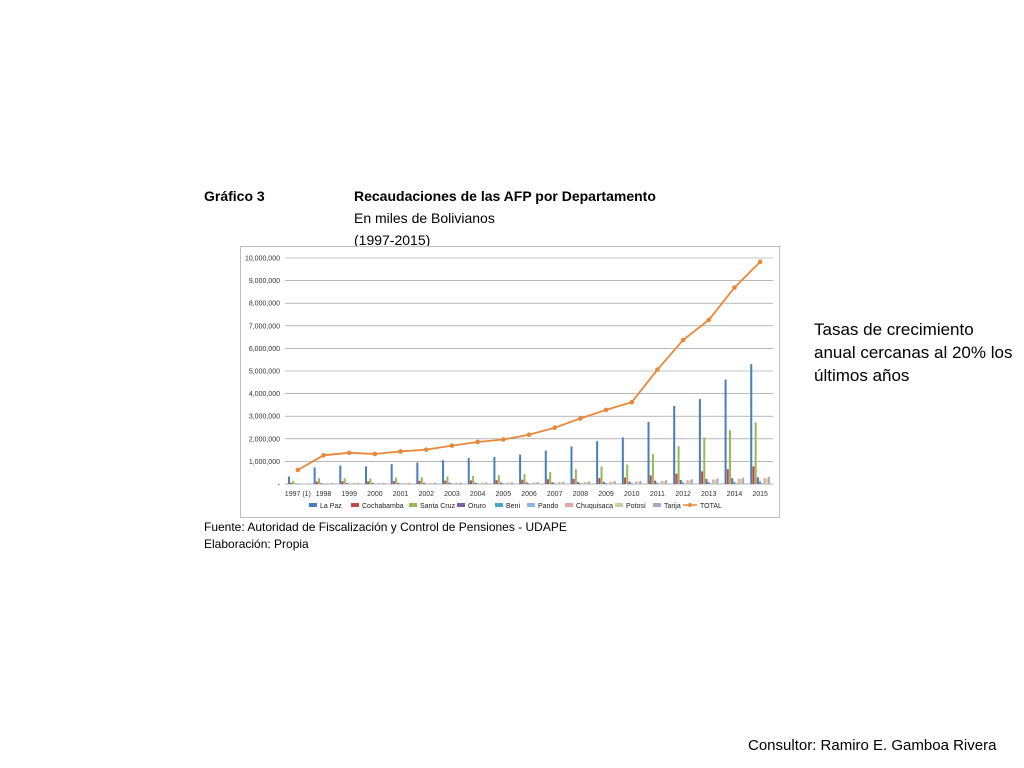 This screenshot has height=768, width=1024. What do you see at coordinates (331, 506) in the screenshot?
I see `legend-label: La Paz` at bounding box center [331, 506].